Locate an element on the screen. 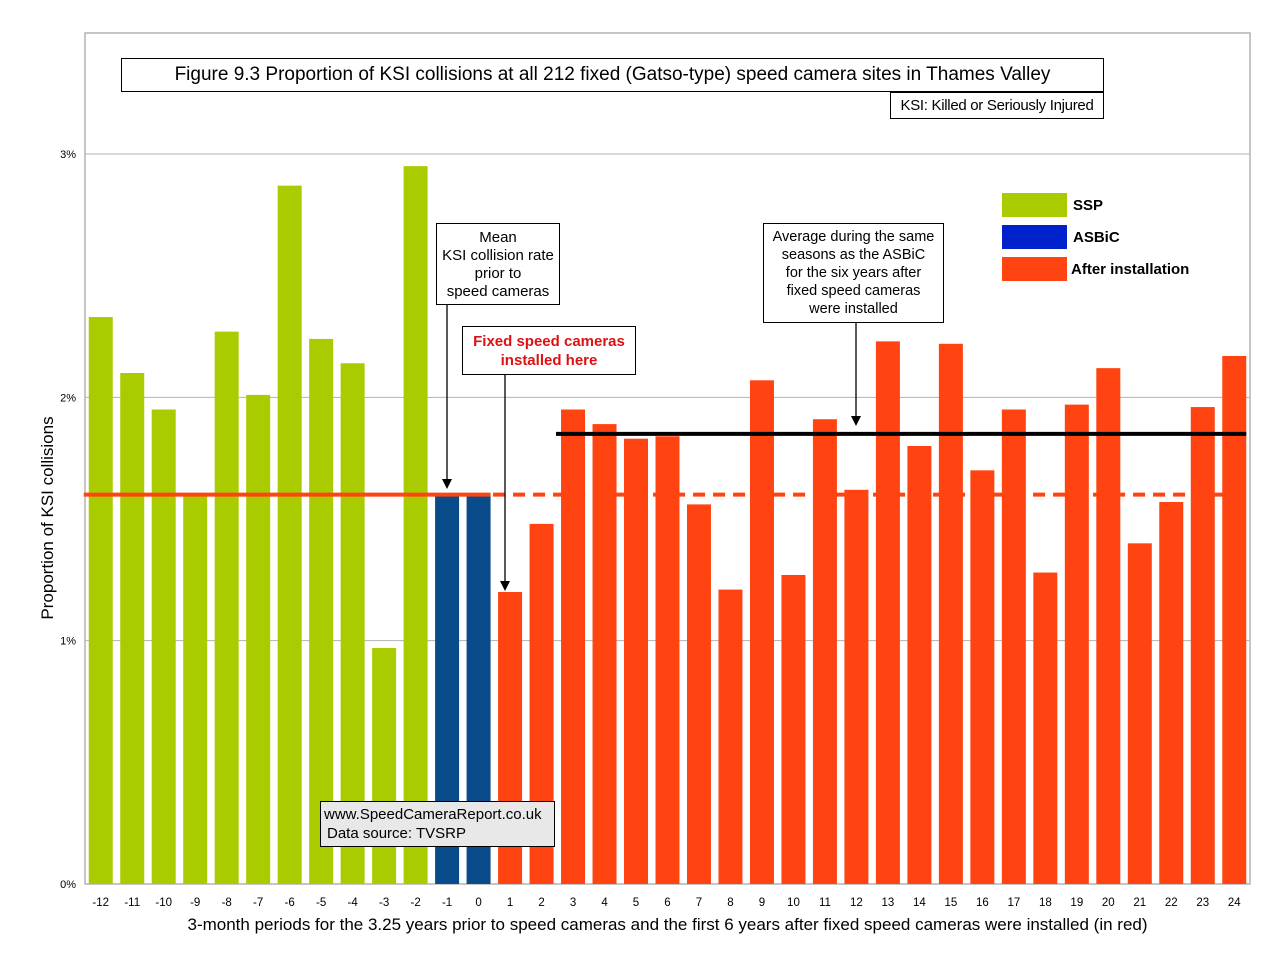 The width and height of the screenshot is (1280, 960). x-tick-label: 18 is located at coordinates (1045, 903).